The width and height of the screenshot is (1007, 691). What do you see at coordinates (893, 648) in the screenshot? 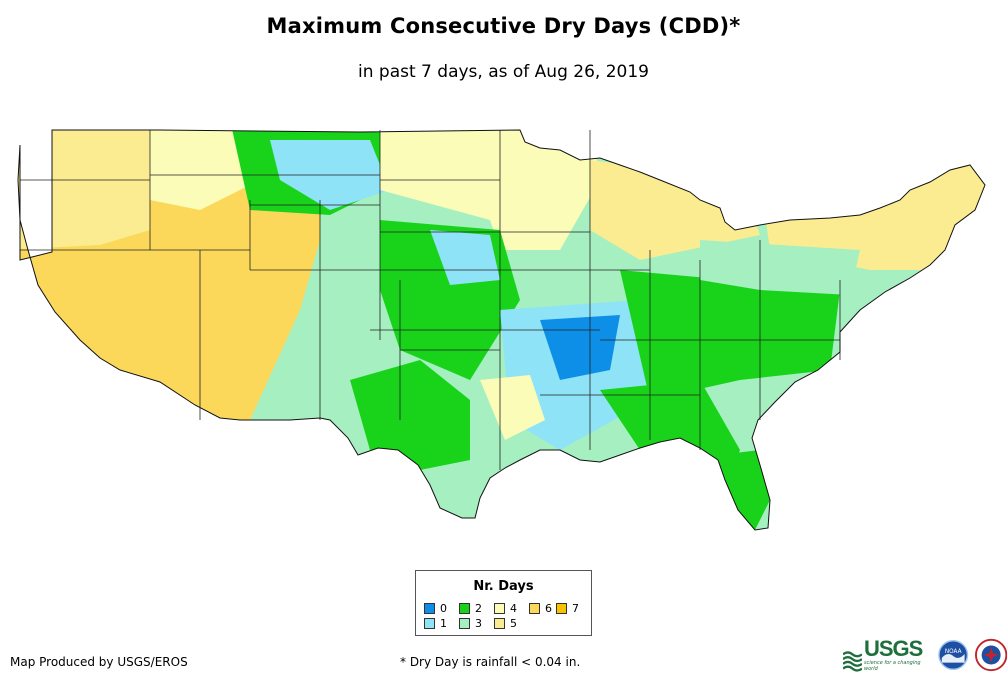
I see `usgs-wordmark: USGS` at bounding box center [893, 648].